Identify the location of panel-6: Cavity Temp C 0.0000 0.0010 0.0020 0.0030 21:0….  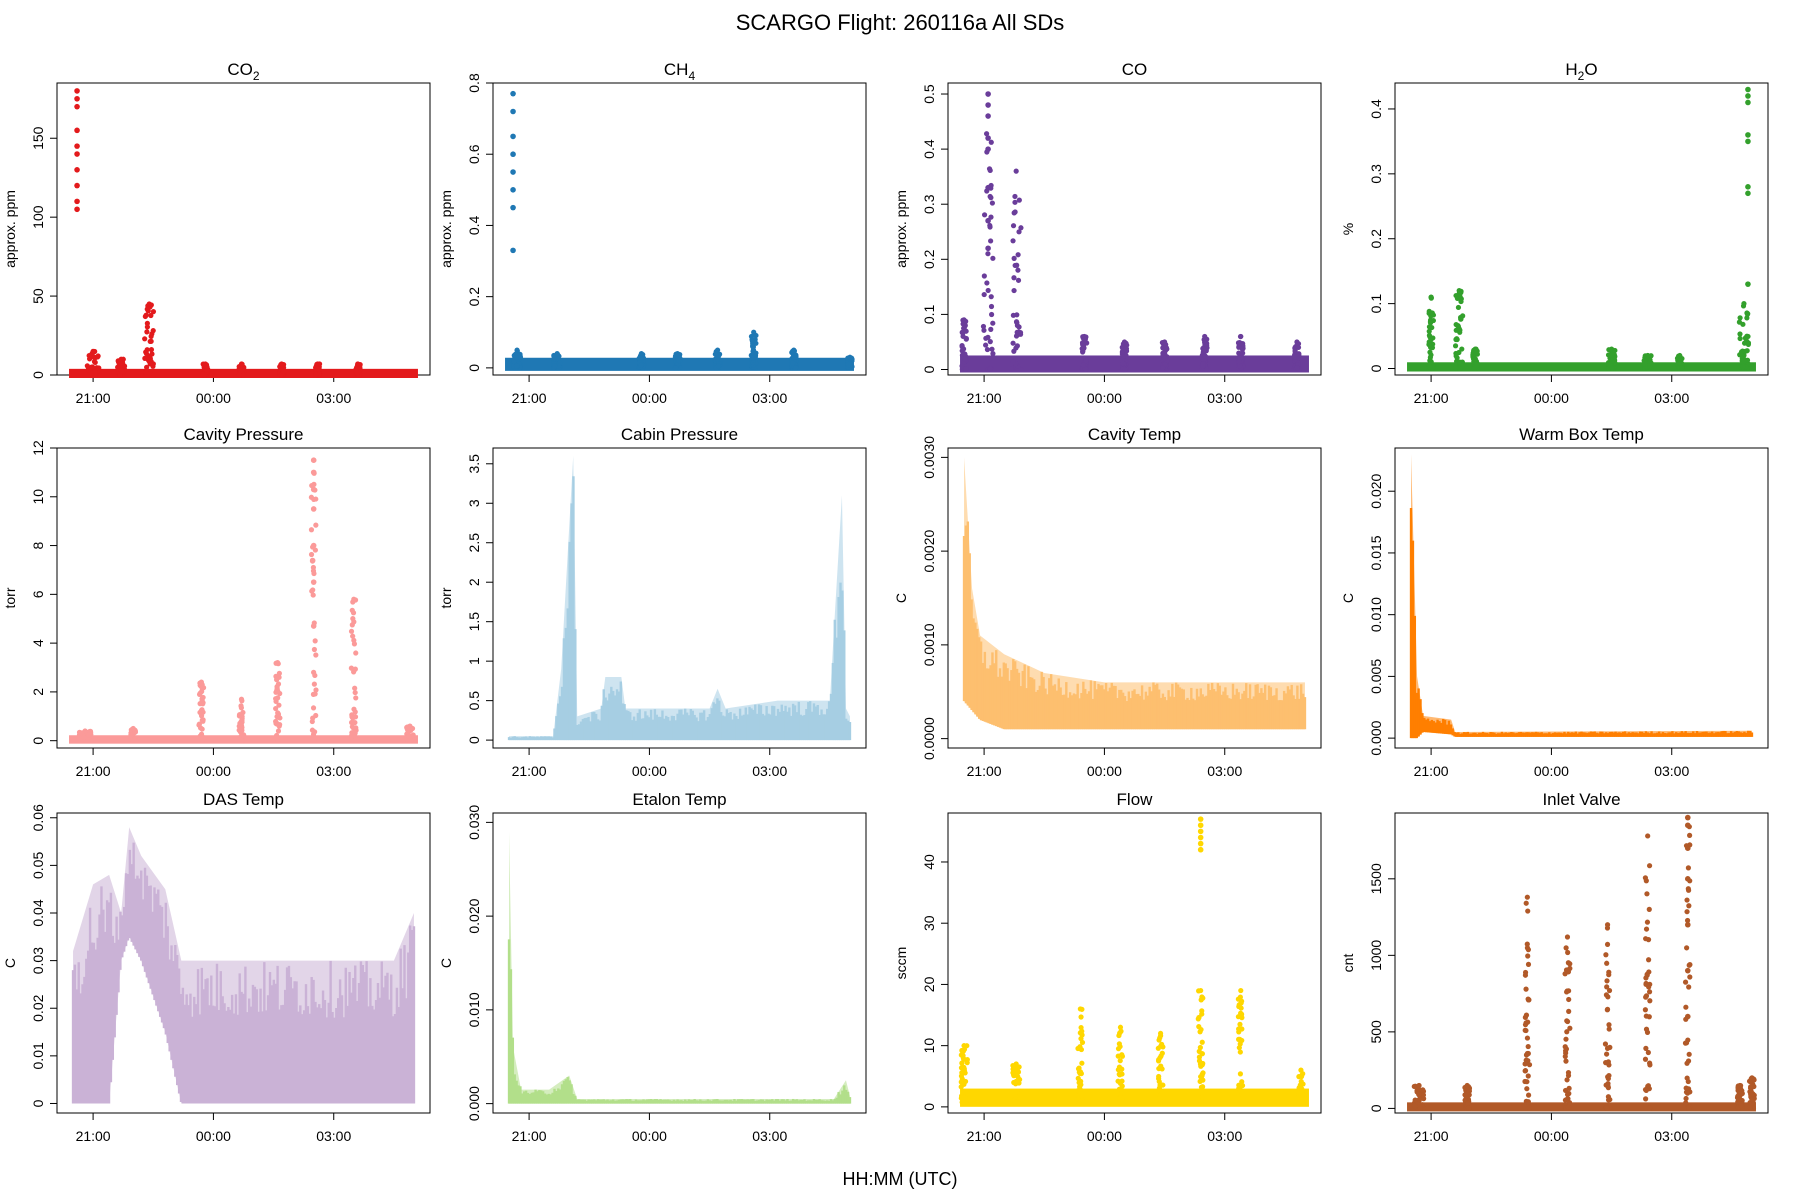
(1107, 602).